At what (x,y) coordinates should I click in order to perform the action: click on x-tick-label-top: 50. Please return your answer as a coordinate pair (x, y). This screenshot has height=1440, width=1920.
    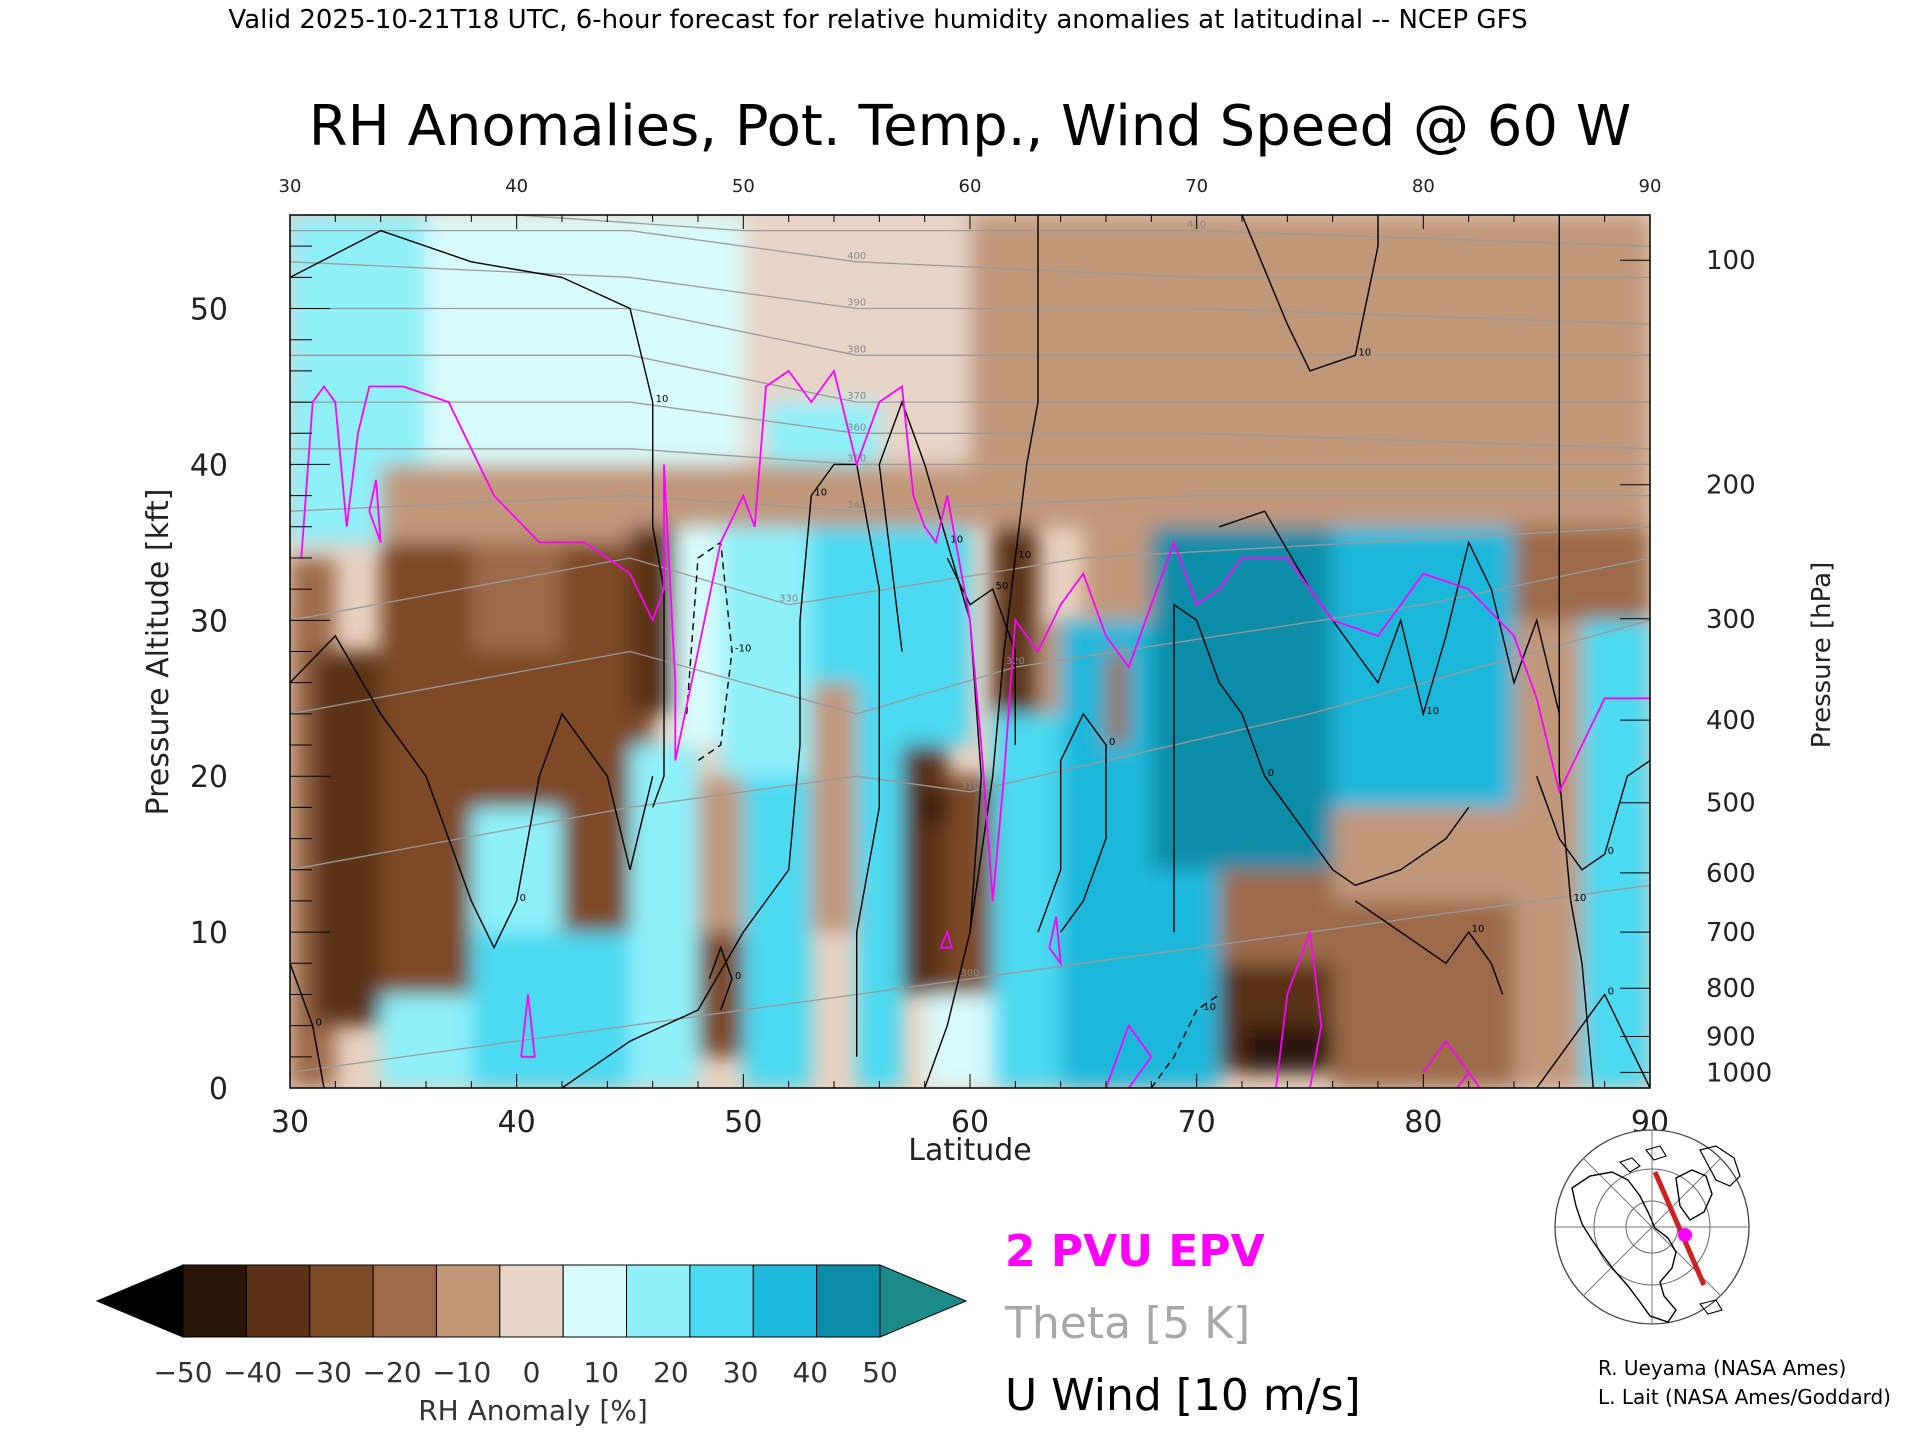
    Looking at the image, I should click on (743, 186).